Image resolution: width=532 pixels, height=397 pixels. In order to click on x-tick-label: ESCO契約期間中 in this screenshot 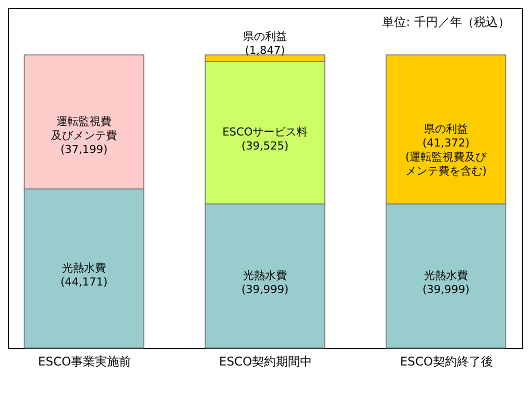, I will do `click(265, 361)`.